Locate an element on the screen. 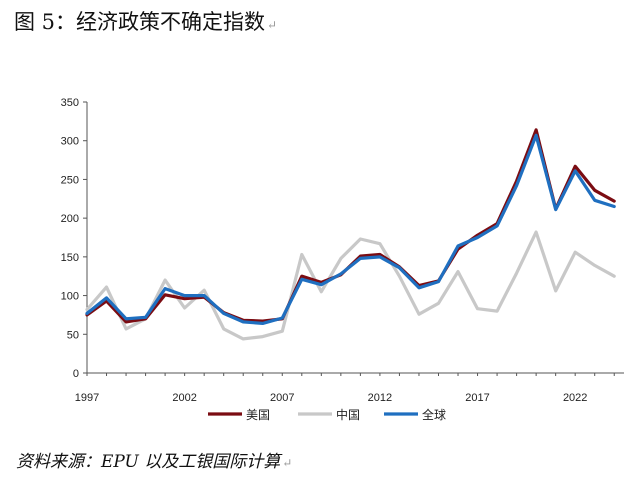 This screenshot has width=636, height=489. x-tick-label: 2017 is located at coordinates (477, 398).